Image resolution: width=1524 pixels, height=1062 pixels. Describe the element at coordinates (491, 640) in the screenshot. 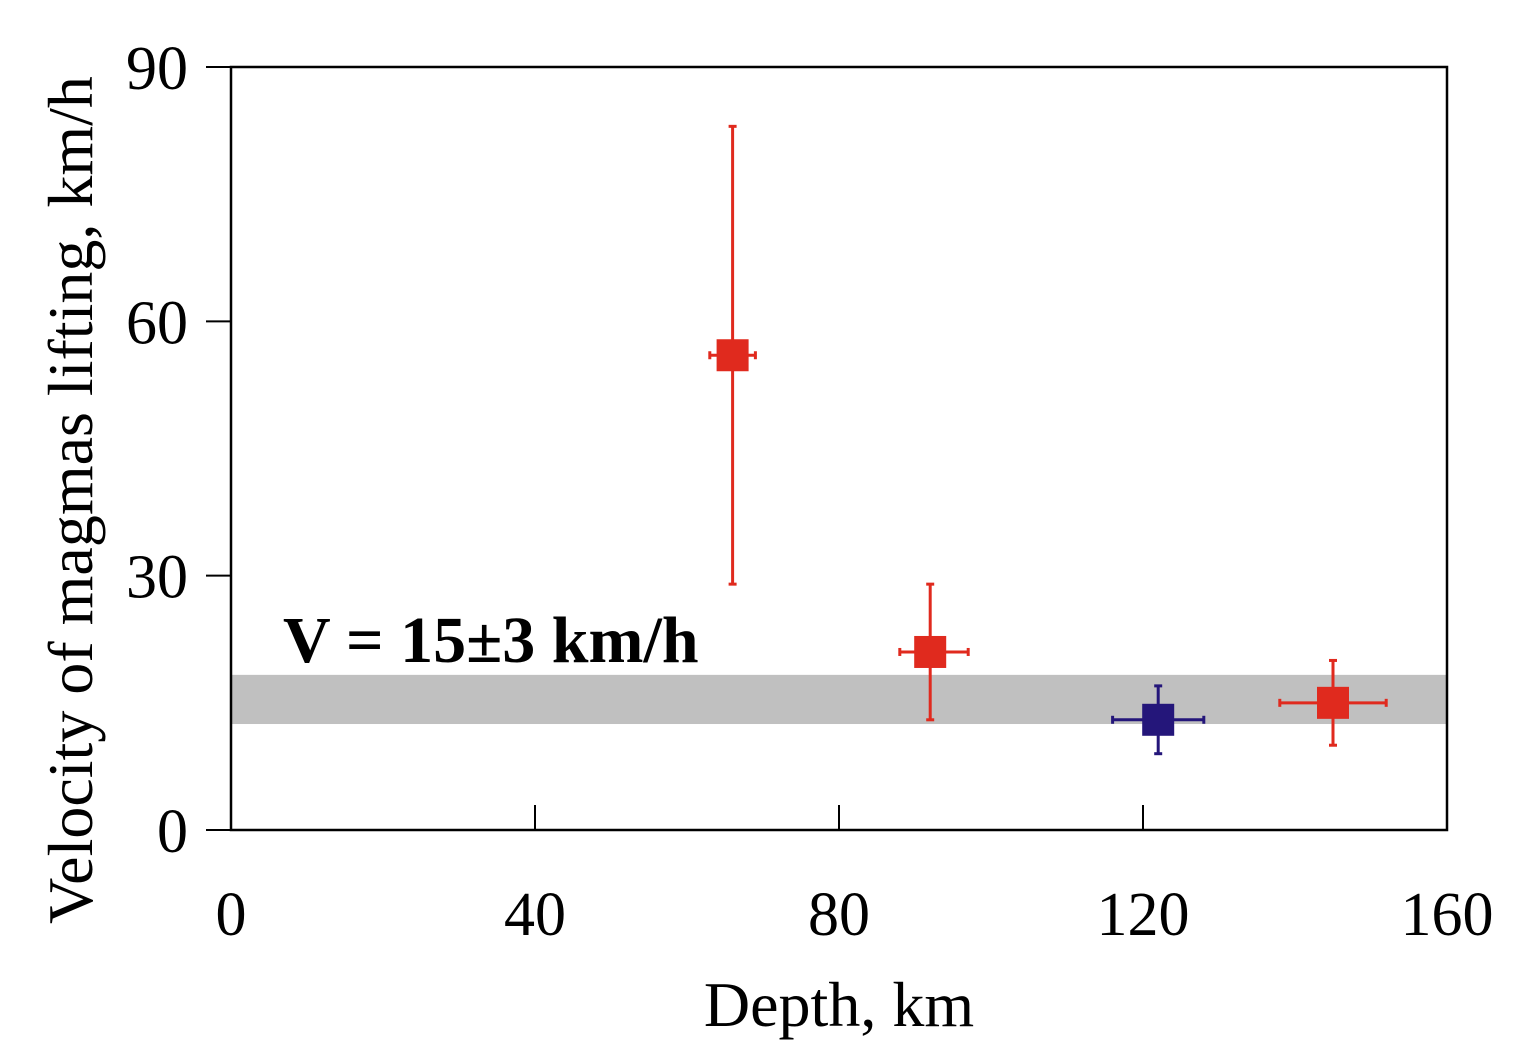

I see `band-label: V = 15±3 km/h` at that location.